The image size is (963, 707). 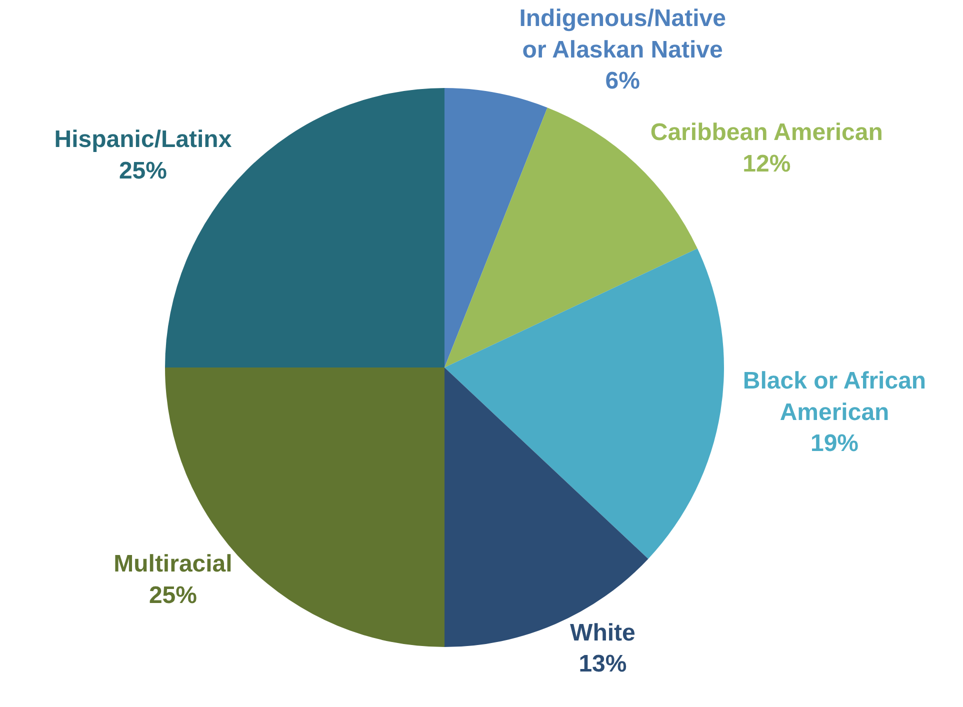 What do you see at coordinates (622, 34) in the screenshot?
I see `slice-label: Indigenous/Native or Alaskan Native` at bounding box center [622, 34].